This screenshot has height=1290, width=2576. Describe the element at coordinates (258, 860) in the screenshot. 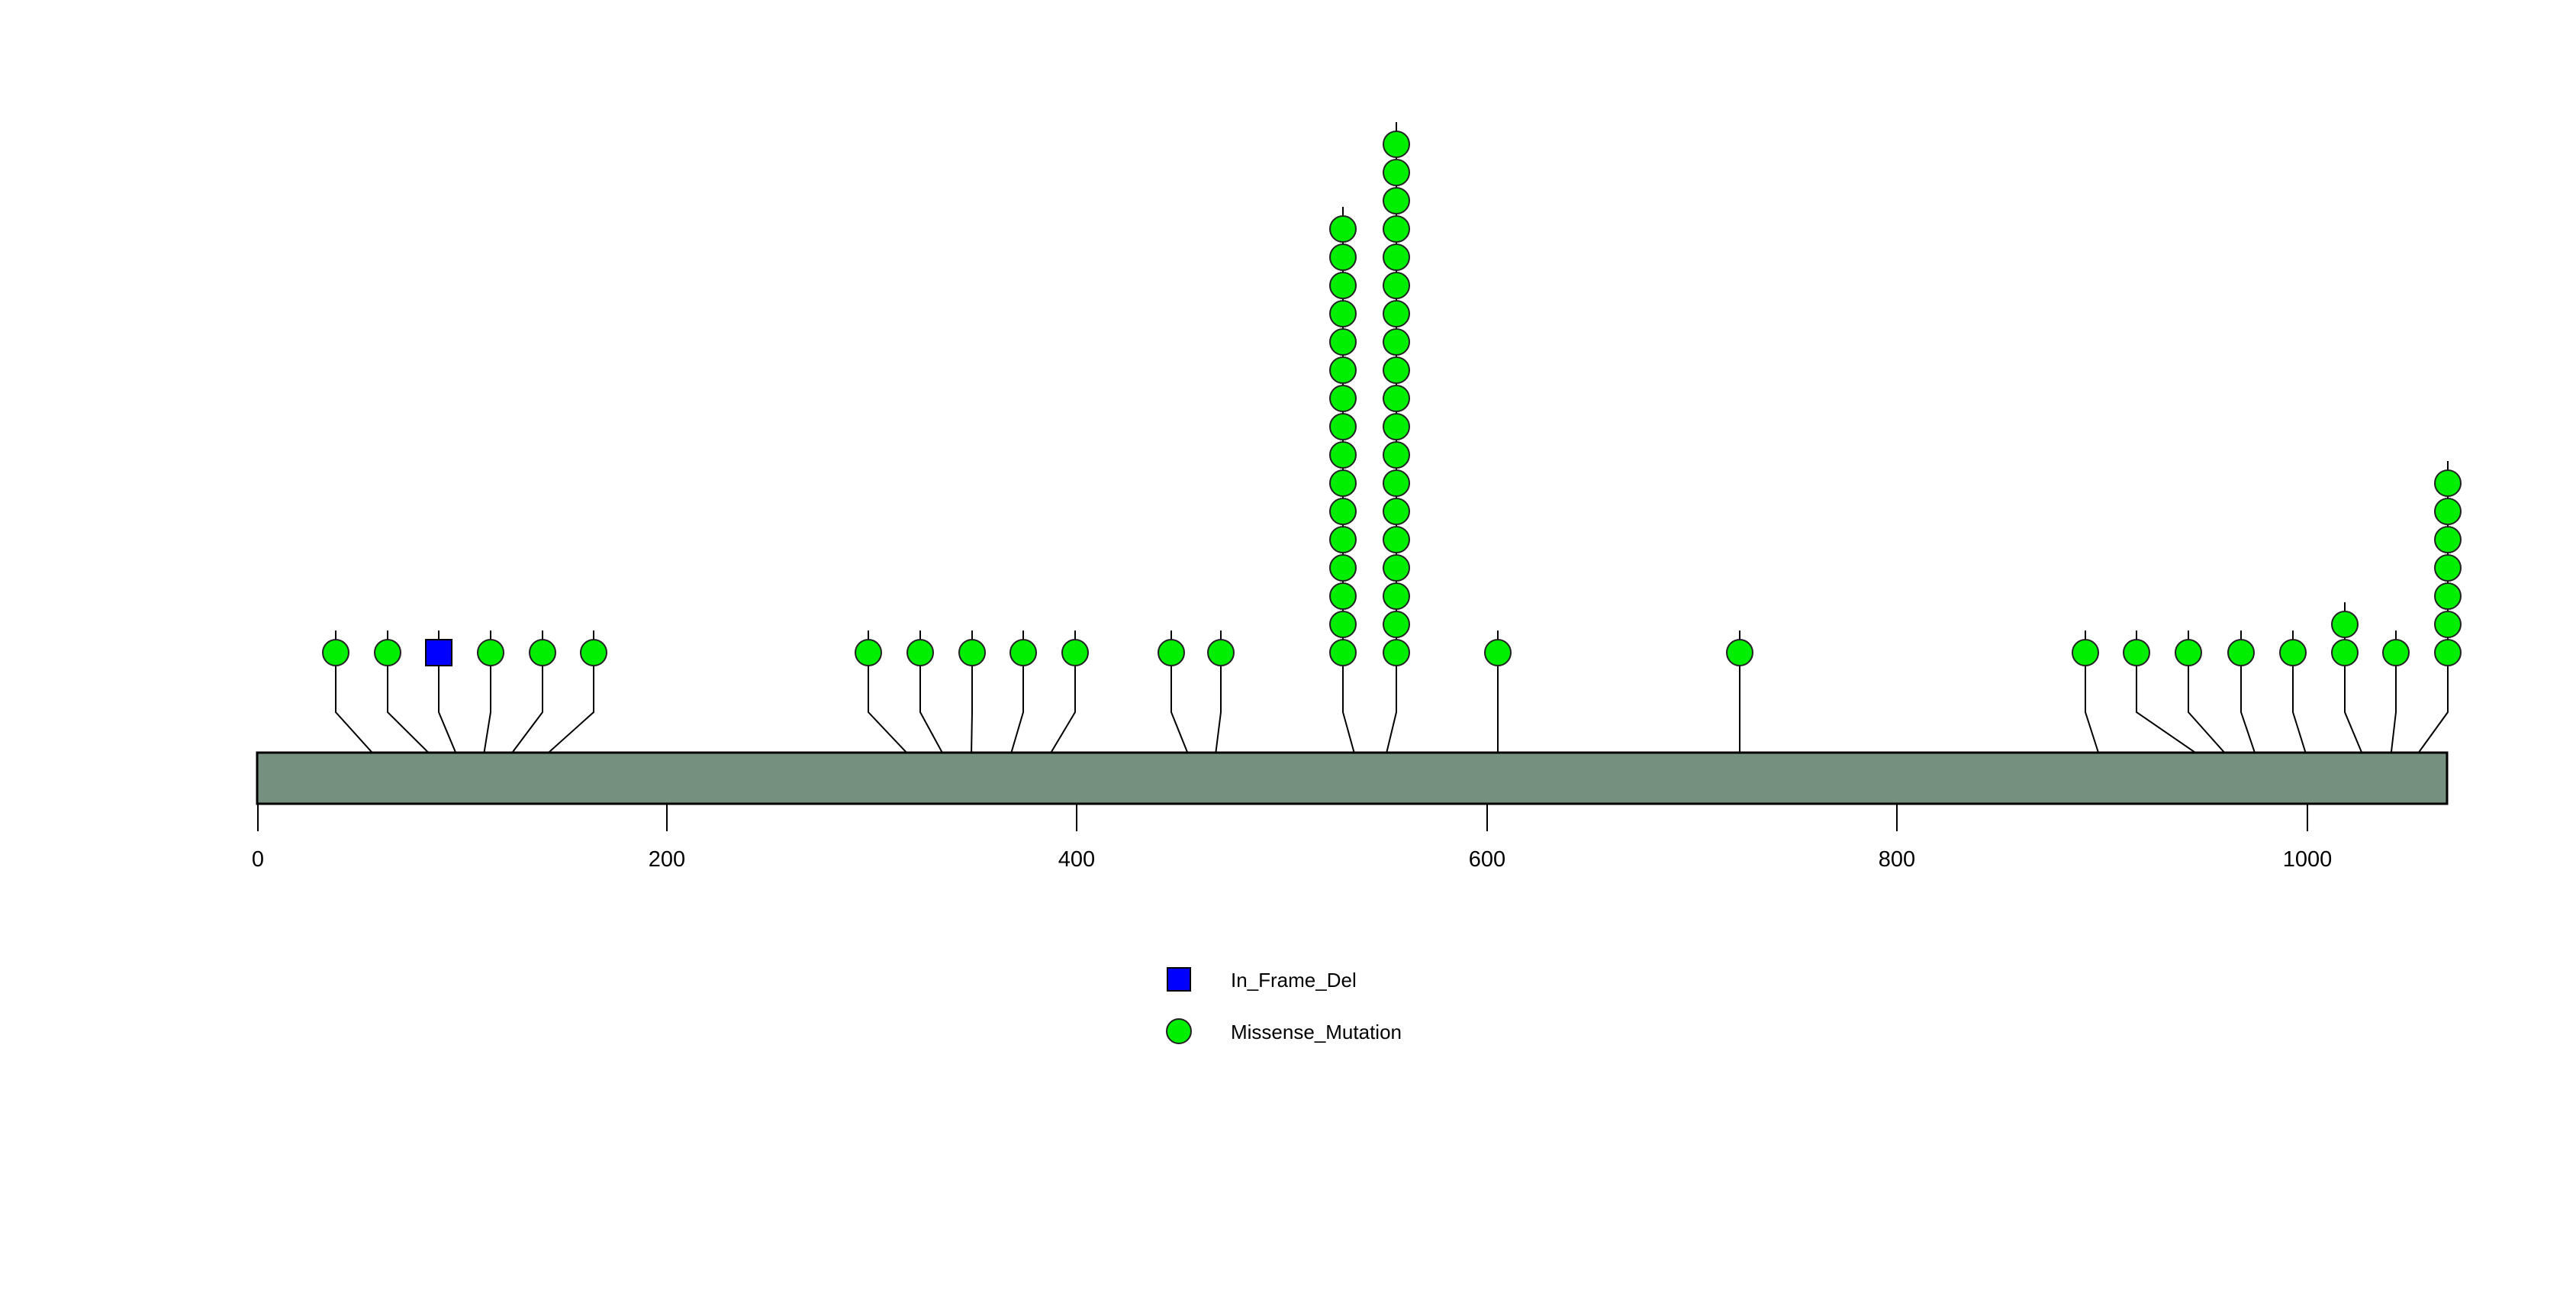

I see `x-axis-tick-label: 0` at that location.